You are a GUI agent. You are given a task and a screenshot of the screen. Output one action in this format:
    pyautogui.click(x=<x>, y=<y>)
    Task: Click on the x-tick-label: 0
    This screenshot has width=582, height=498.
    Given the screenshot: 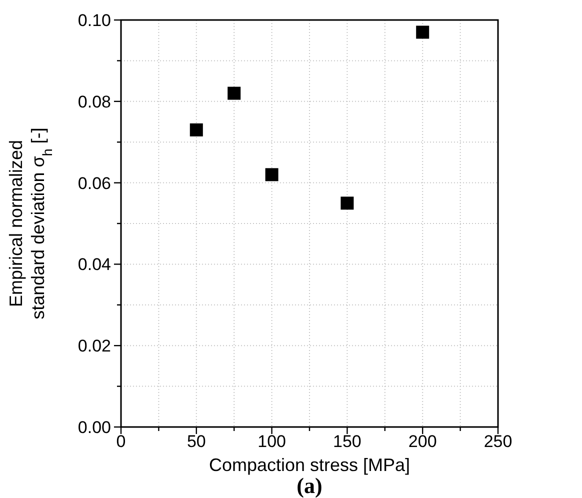 What is the action you would take?
    pyautogui.click(x=121, y=441)
    